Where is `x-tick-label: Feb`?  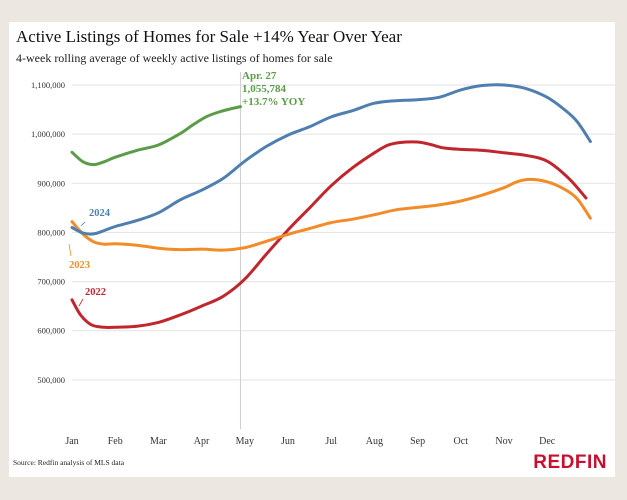 x-tick-label: Feb is located at coordinates (115, 441).